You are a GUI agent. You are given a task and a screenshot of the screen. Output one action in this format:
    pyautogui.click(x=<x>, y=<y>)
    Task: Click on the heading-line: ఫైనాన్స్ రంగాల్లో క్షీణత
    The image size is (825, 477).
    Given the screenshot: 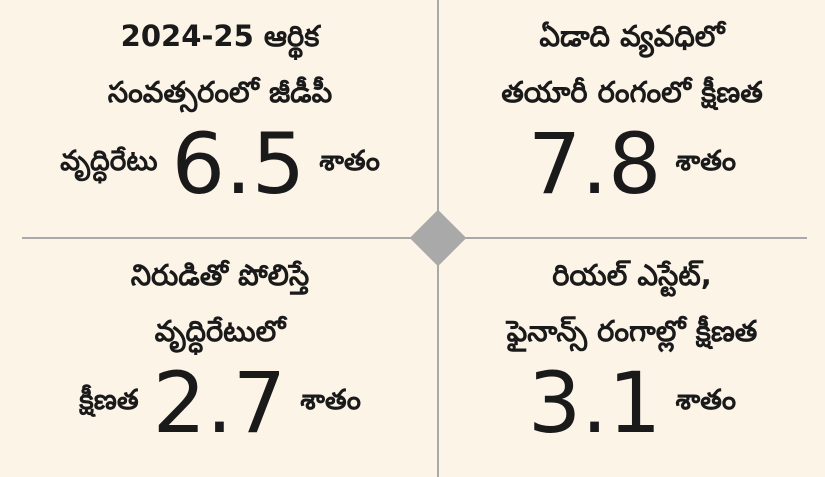 What is the action you would take?
    pyautogui.click(x=632, y=331)
    